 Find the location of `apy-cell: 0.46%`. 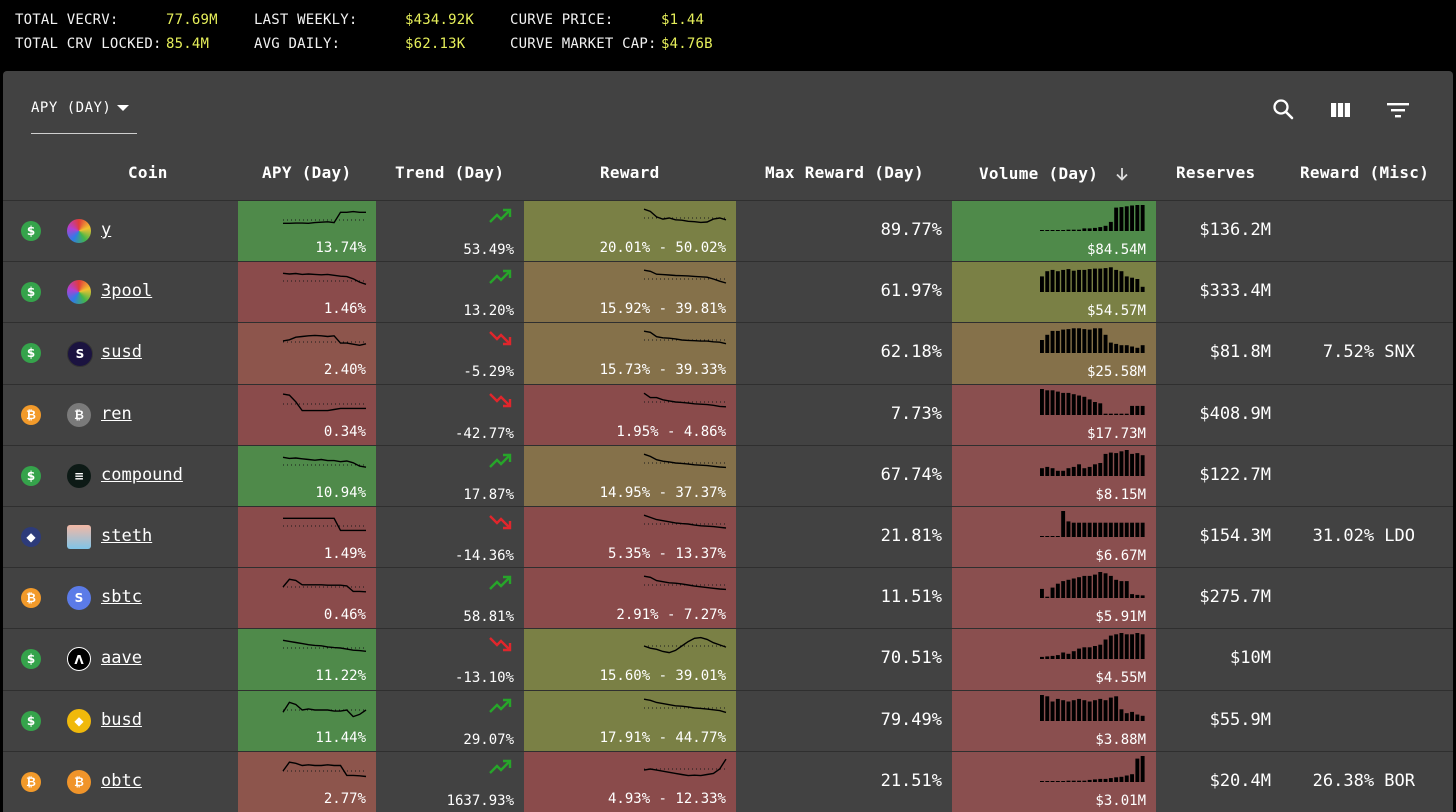

apy-cell: 0.46% is located at coordinates (307, 599).